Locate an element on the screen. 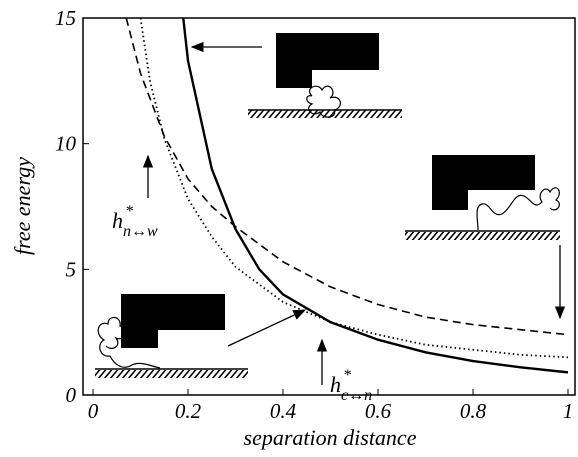  y-tick-label: 10 is located at coordinates (66, 144).